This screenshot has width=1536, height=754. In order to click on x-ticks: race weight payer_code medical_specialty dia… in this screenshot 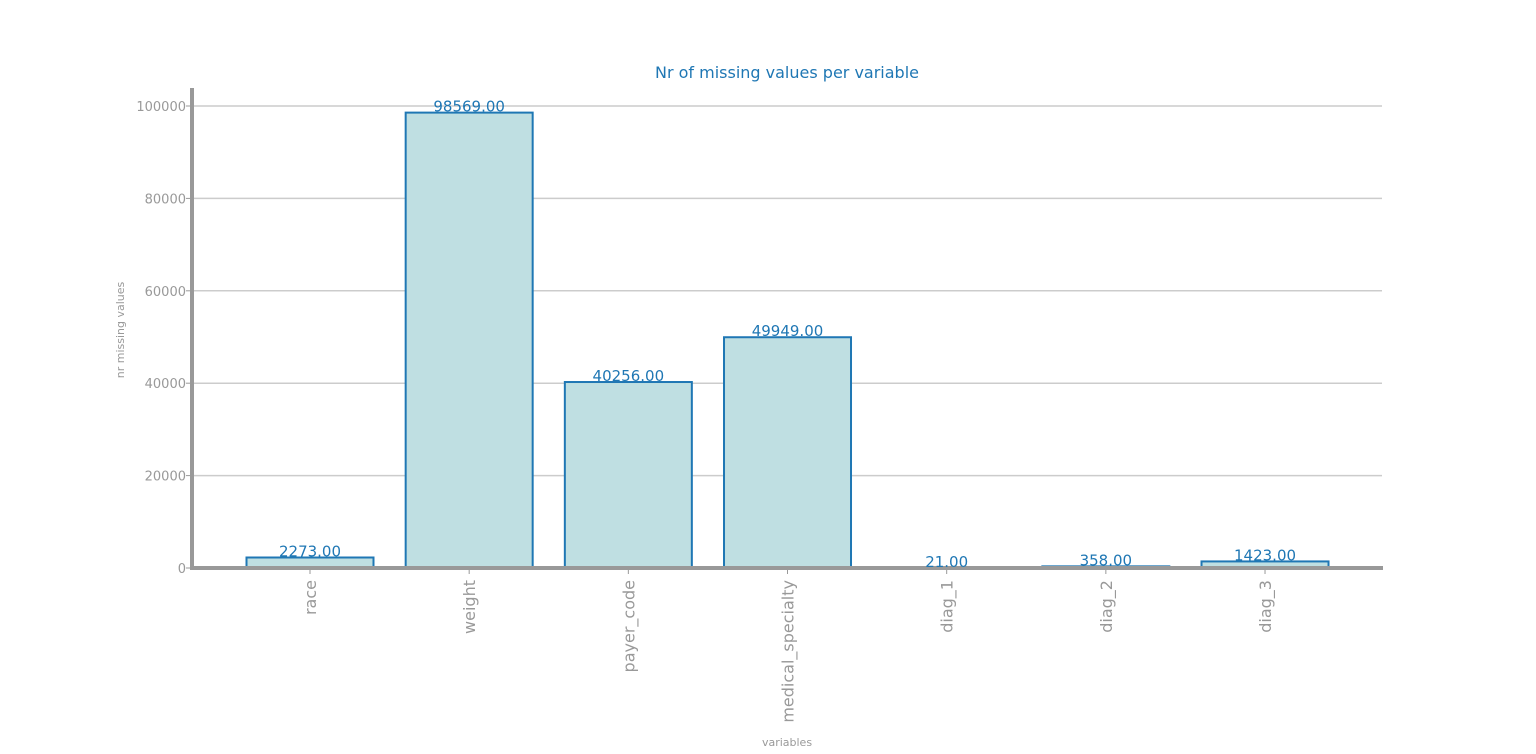, I will do `click(788, 646)`.